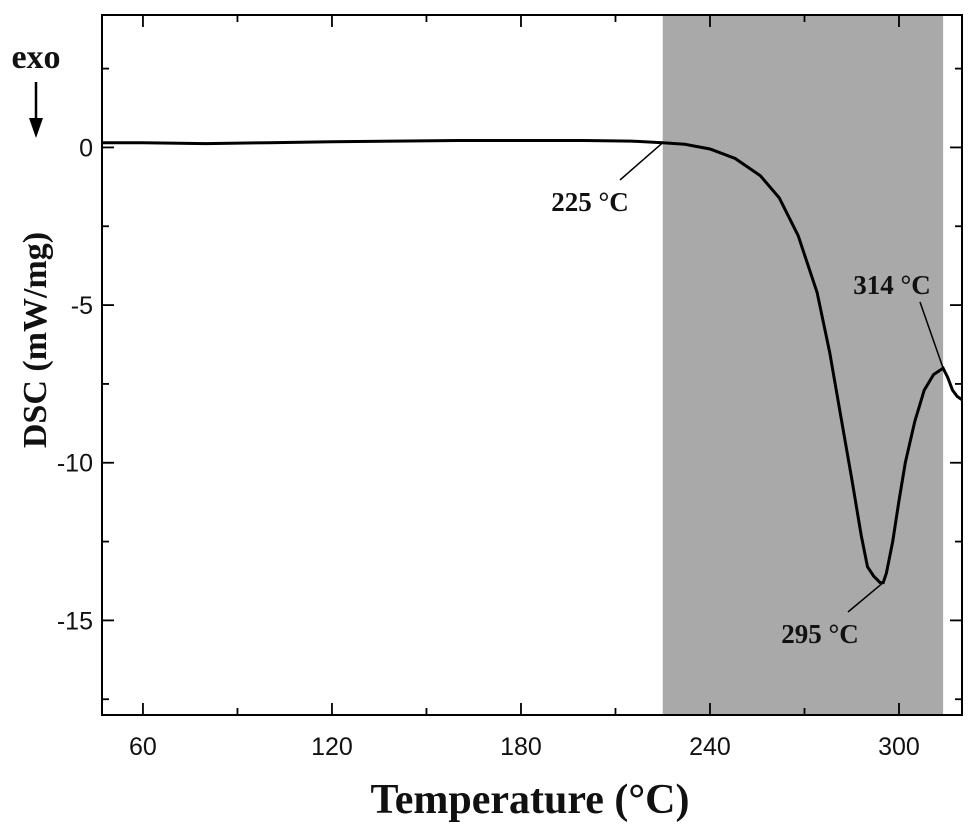 The width and height of the screenshot is (979, 828). I want to click on y-tick-label: 0, so click(86, 148).